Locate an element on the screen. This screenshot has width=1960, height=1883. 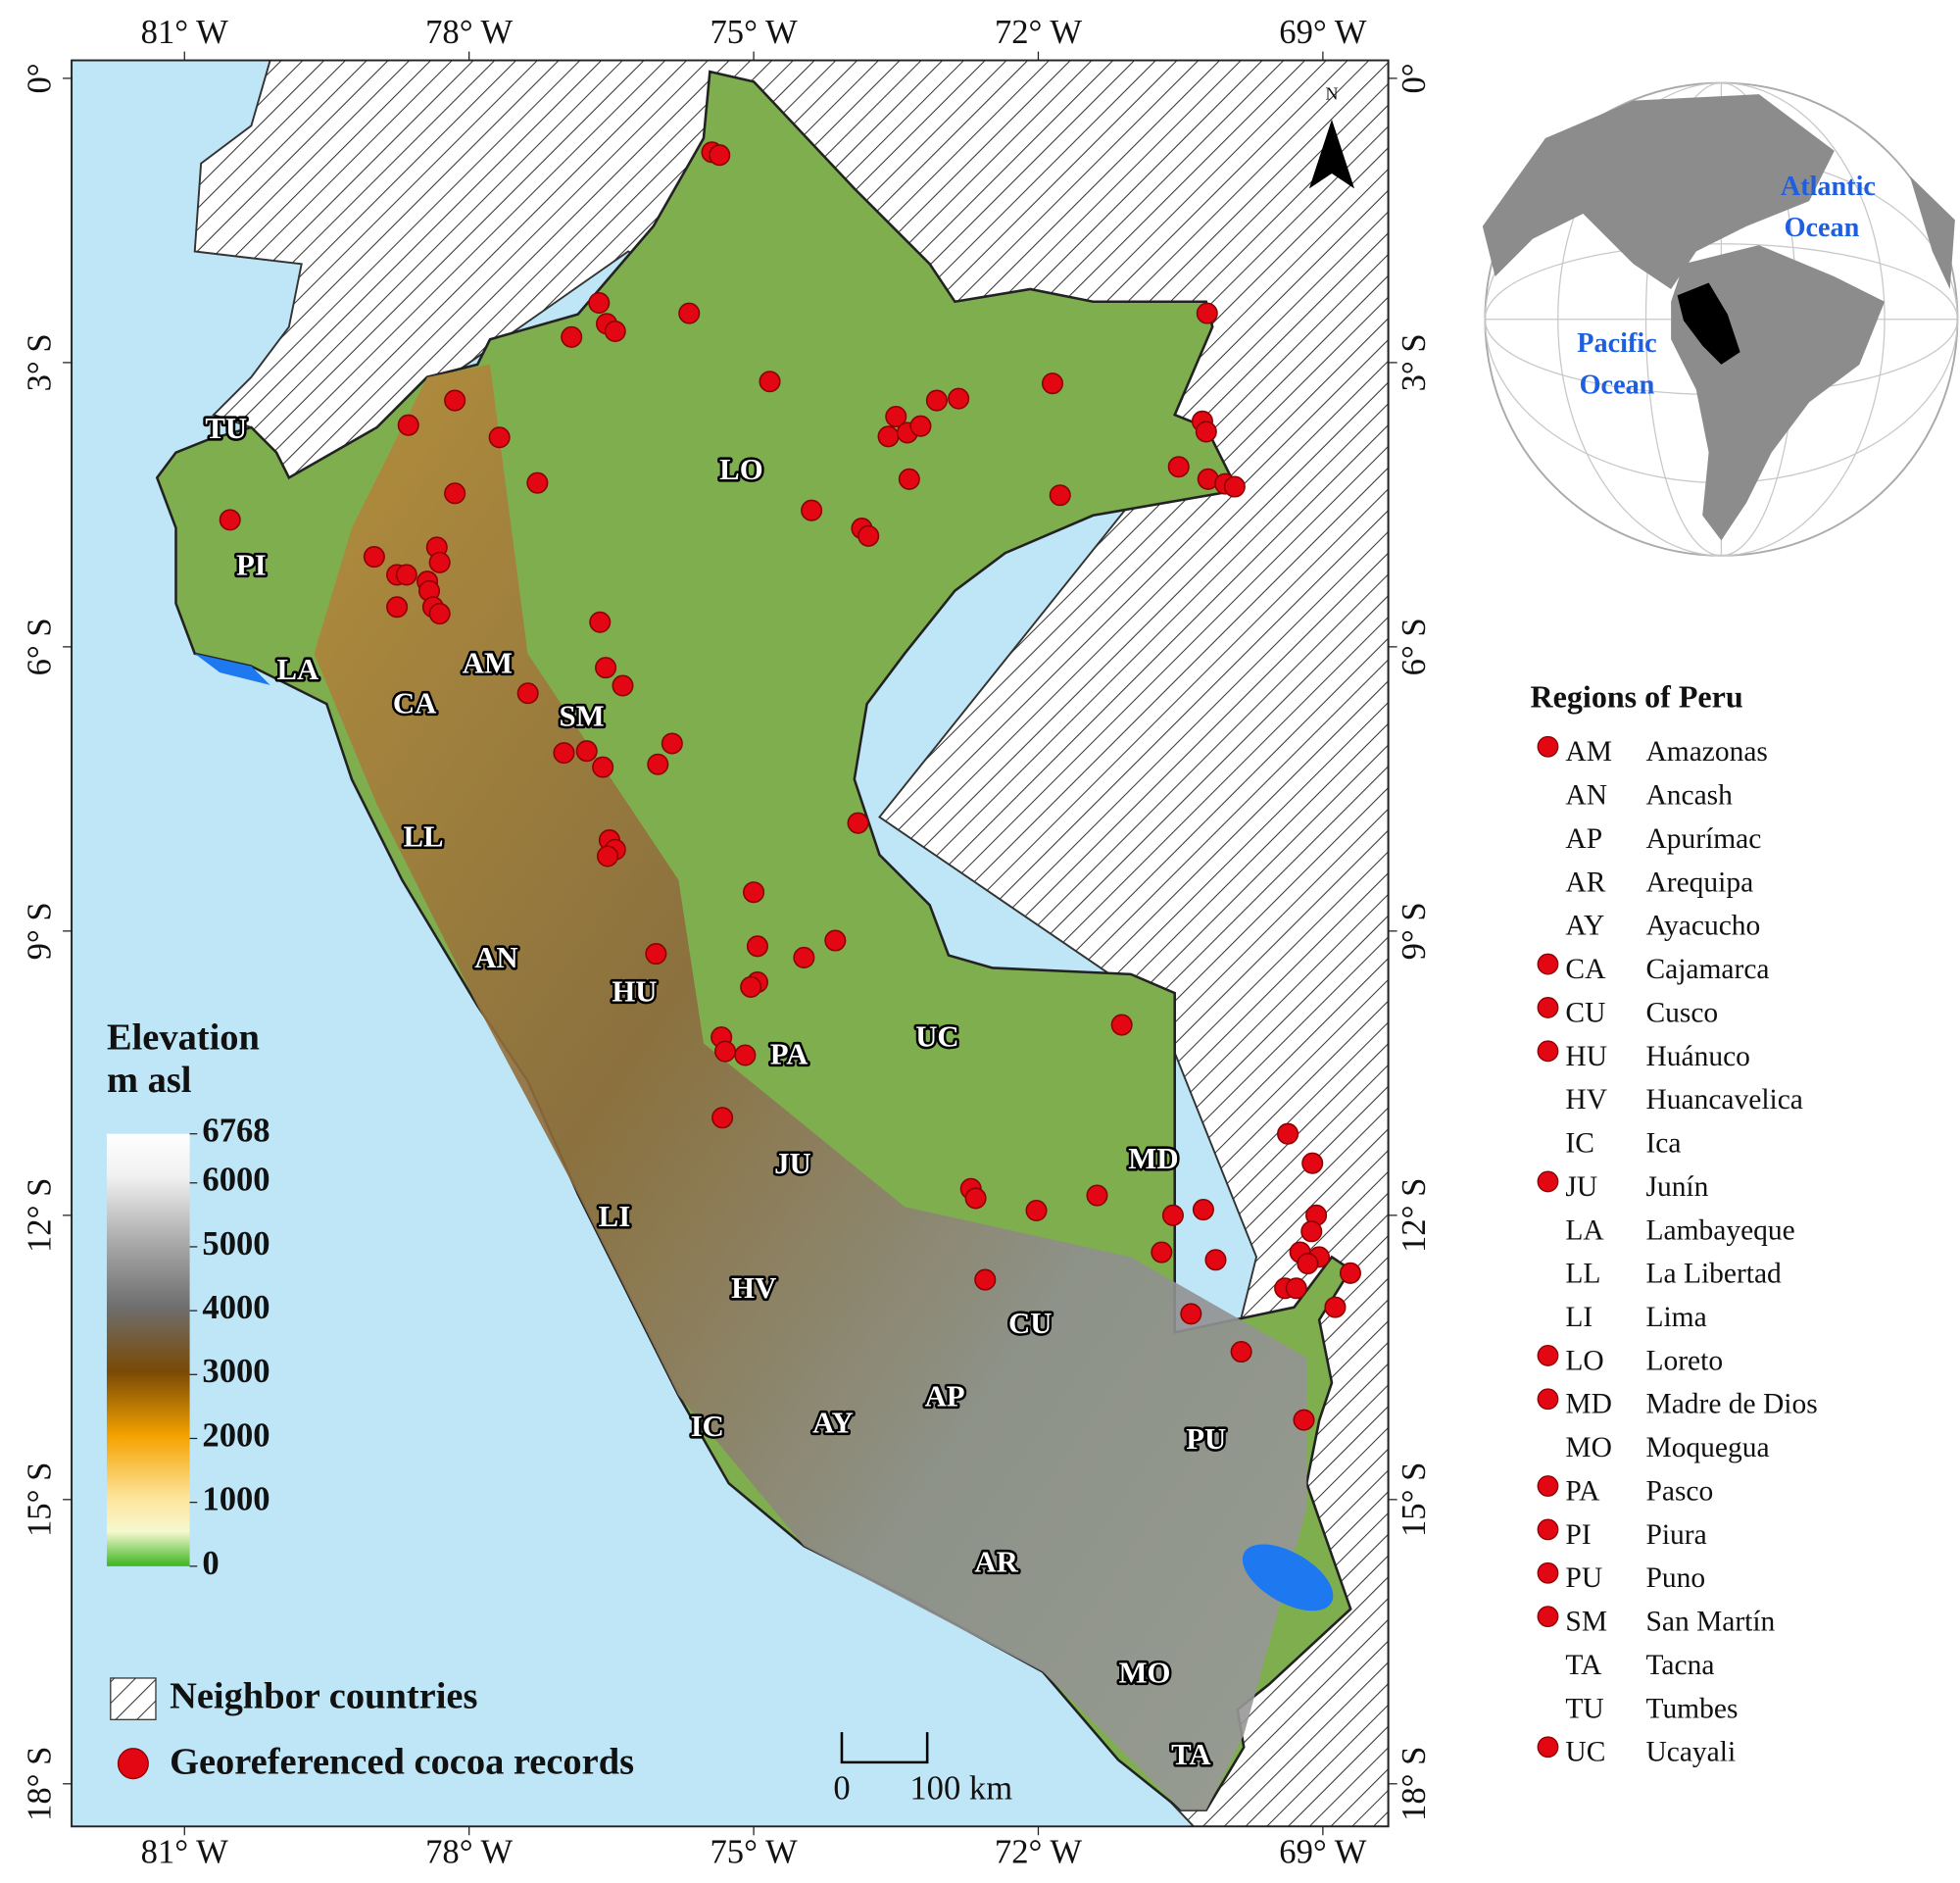
africa is located at coordinates (1932, 232).